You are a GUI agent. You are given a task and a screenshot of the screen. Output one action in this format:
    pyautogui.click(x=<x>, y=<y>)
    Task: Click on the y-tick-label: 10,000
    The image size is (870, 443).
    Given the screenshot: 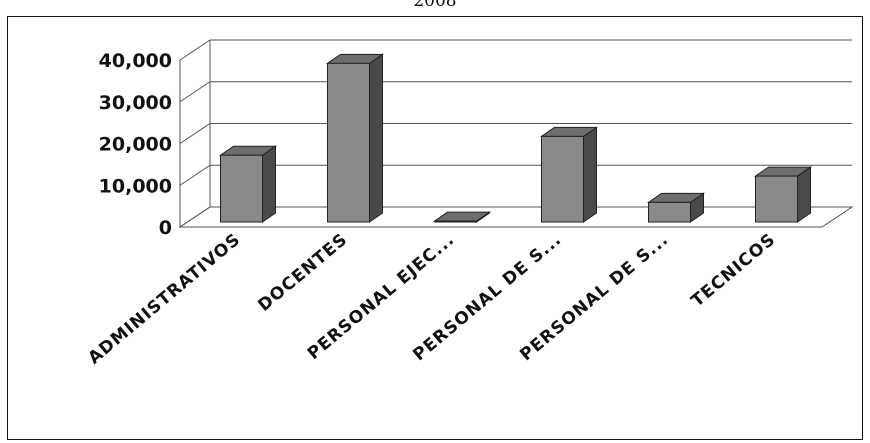 What is the action you would take?
    pyautogui.click(x=135, y=186)
    